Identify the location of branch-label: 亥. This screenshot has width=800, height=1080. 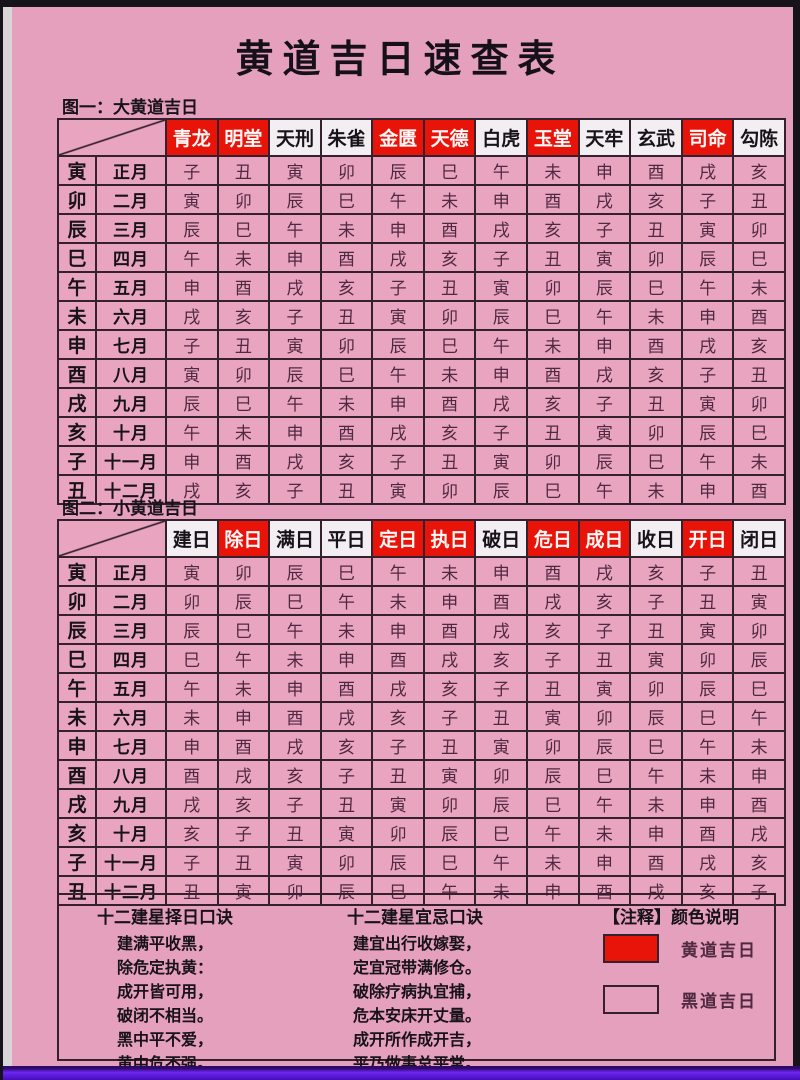
(77, 832).